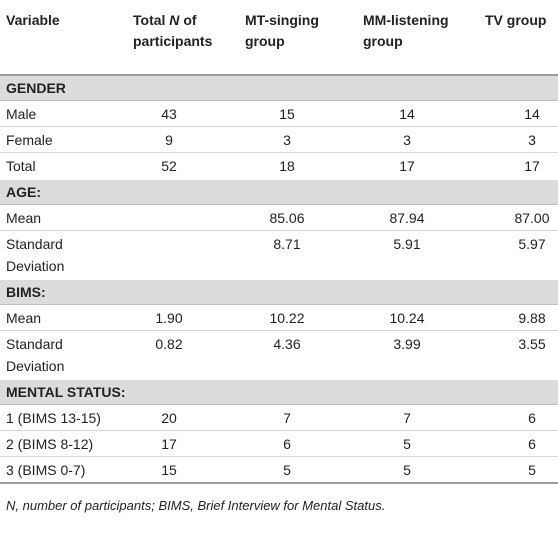  I want to click on value-cell: 20, so click(181, 417).